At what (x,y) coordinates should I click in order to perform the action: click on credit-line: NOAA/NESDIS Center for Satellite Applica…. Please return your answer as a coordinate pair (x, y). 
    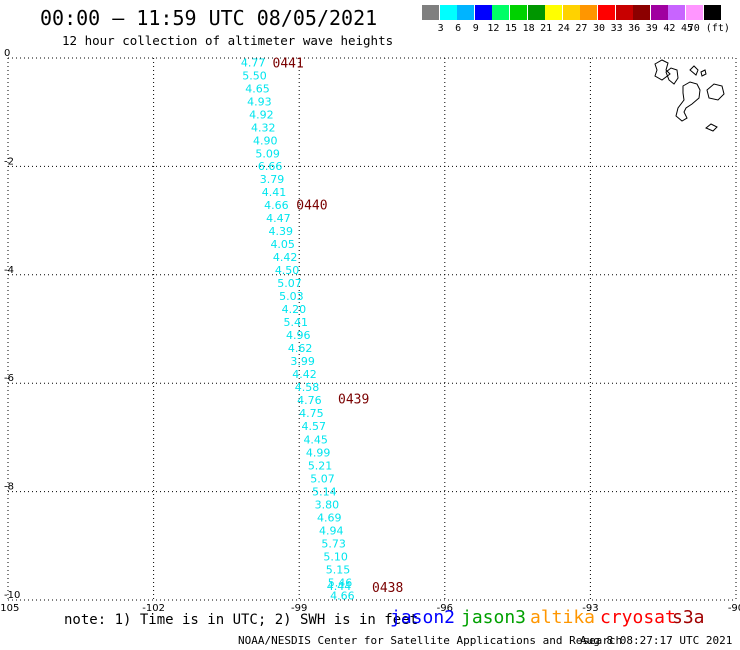
    Looking at the image, I should click on (430, 640).